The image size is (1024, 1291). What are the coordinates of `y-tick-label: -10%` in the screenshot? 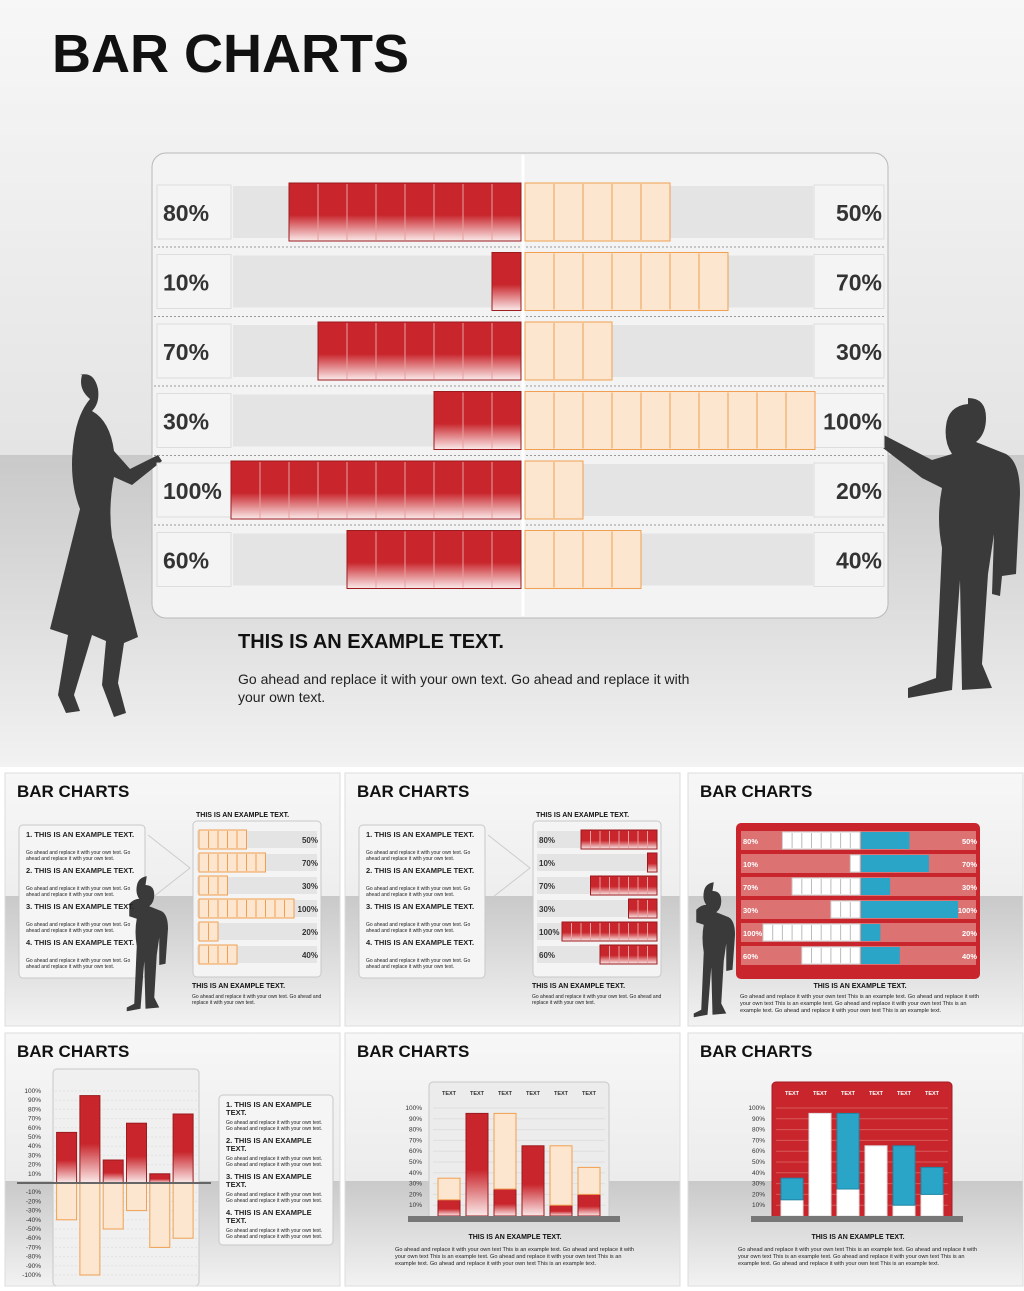 It's located at (33, 1192).